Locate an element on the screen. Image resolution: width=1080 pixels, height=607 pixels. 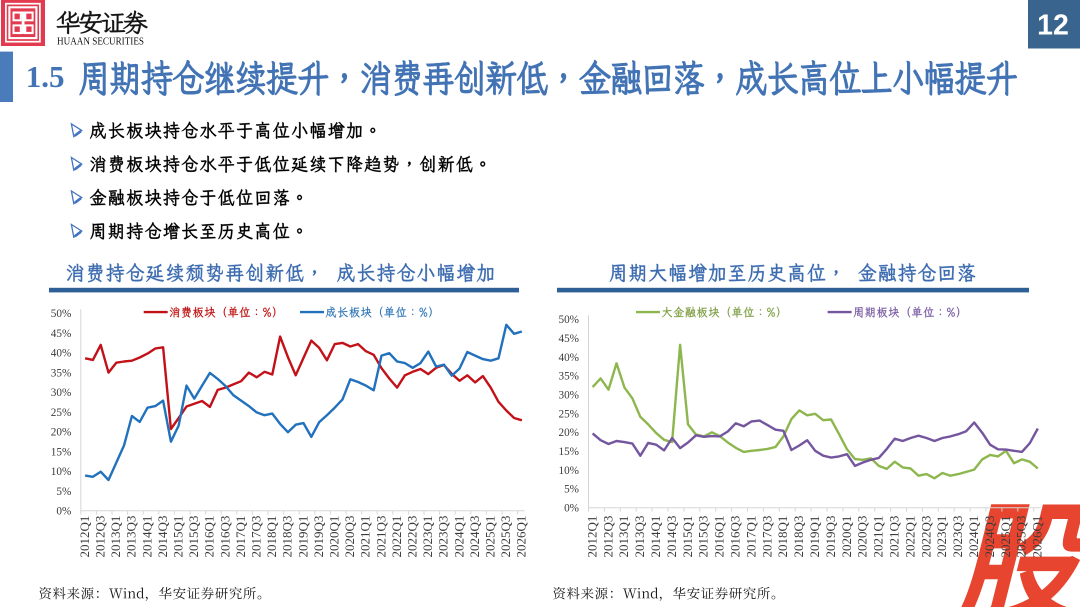
svg-text: HUAAN SECURITIES is located at coordinates (100, 42).